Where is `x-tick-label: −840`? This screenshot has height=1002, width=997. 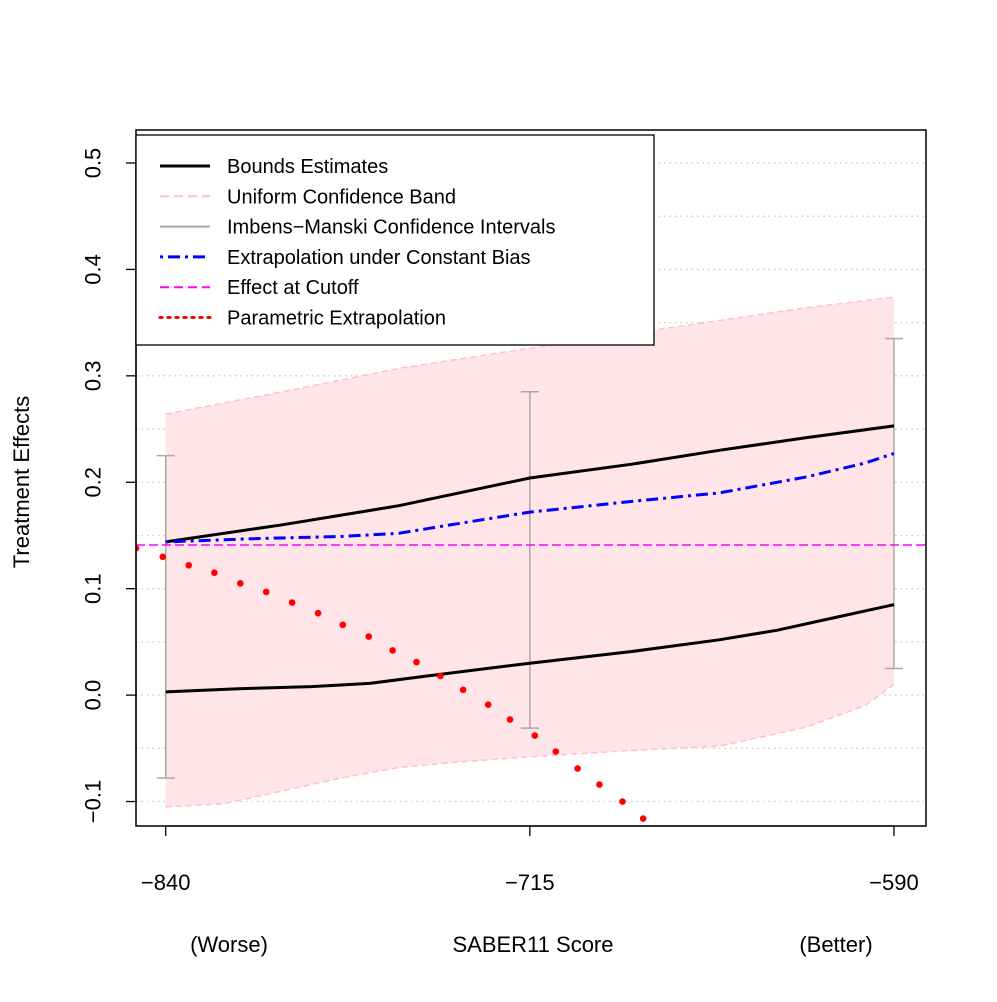
x-tick-label: −840 is located at coordinates (166, 882).